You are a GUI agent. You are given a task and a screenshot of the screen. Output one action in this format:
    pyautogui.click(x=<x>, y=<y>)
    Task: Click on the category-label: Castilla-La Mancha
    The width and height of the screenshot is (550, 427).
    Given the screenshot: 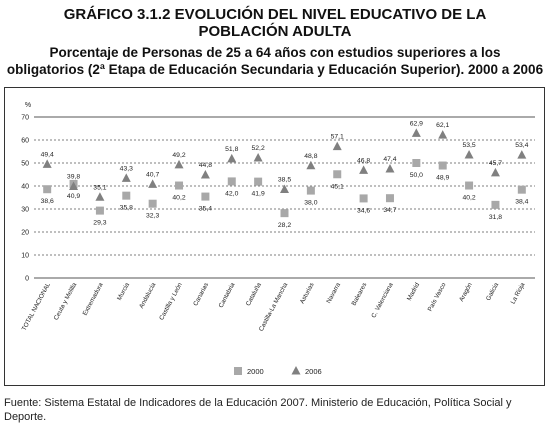 What is the action you would take?
    pyautogui.click(x=274, y=306)
    